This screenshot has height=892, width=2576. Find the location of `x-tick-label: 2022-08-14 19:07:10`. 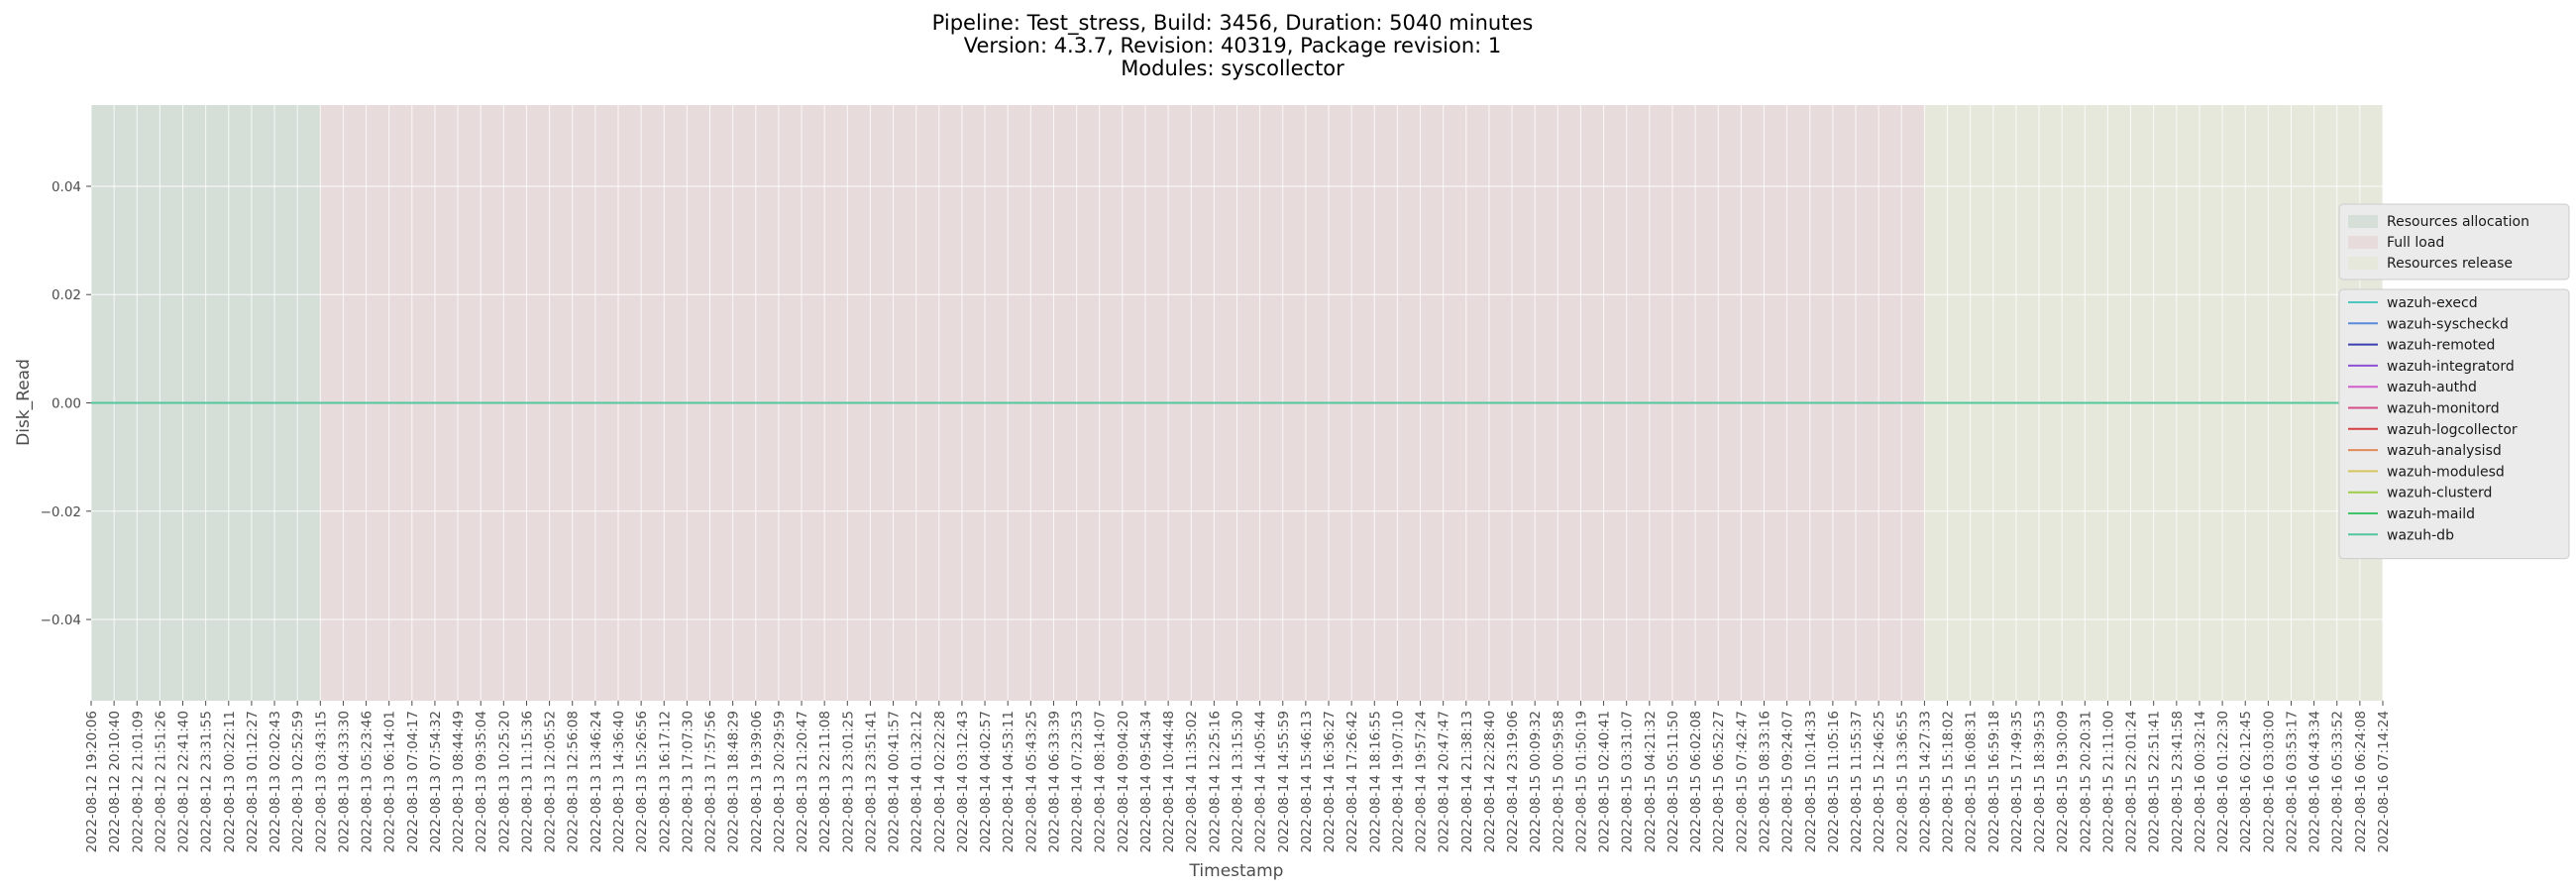

x-tick-label: 2022-08-14 19:07:10 is located at coordinates (1398, 782).